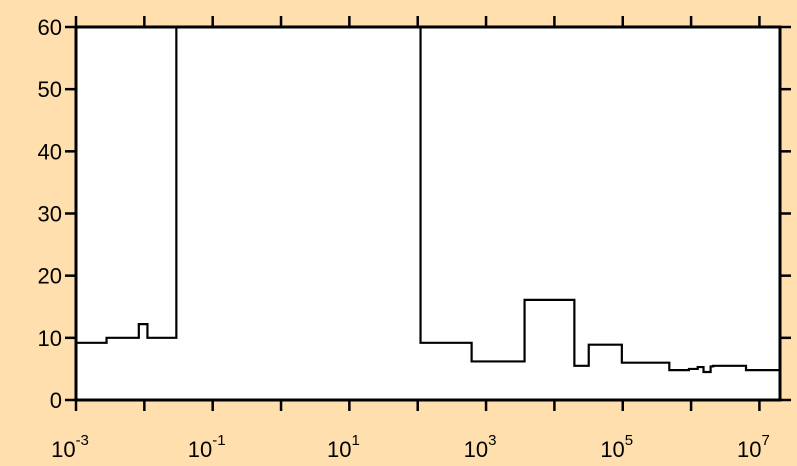  What do you see at coordinates (70, 447) in the screenshot?
I see `x-tick-label: 10⁻³` at bounding box center [70, 447].